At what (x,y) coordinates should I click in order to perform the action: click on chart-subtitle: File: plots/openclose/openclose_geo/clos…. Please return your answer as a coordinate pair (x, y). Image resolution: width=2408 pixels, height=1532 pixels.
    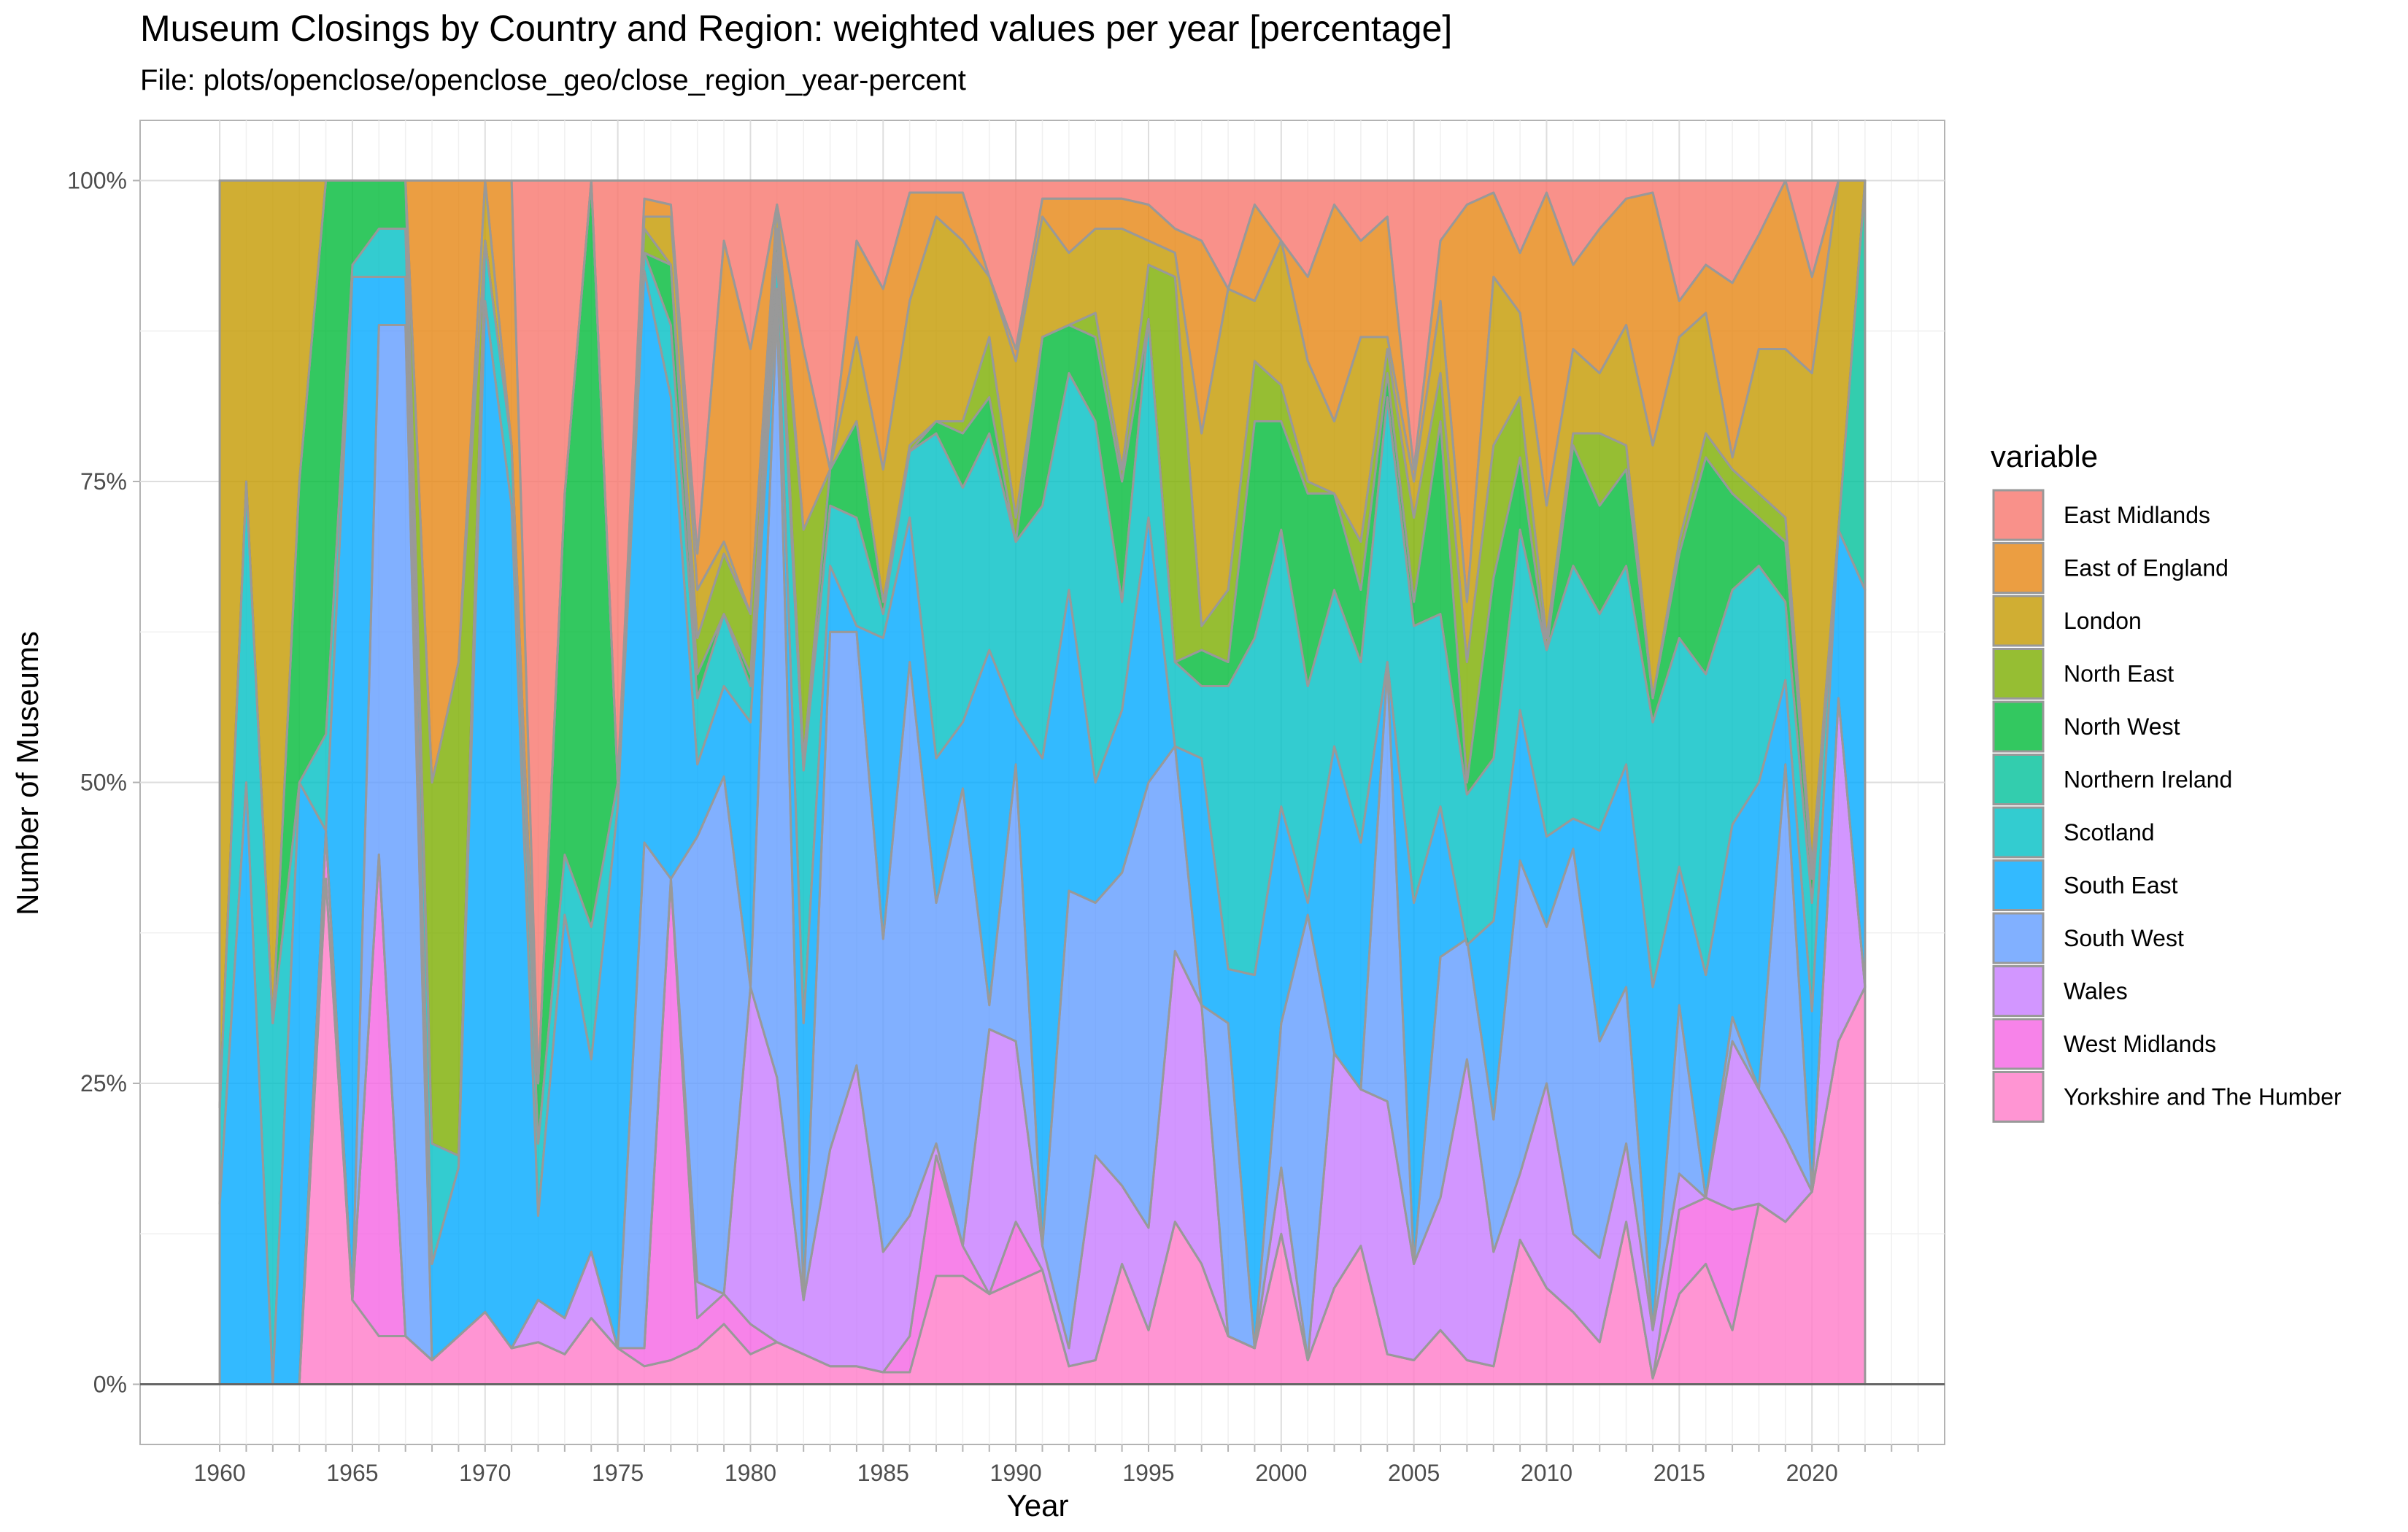
    Looking at the image, I should click on (553, 80).